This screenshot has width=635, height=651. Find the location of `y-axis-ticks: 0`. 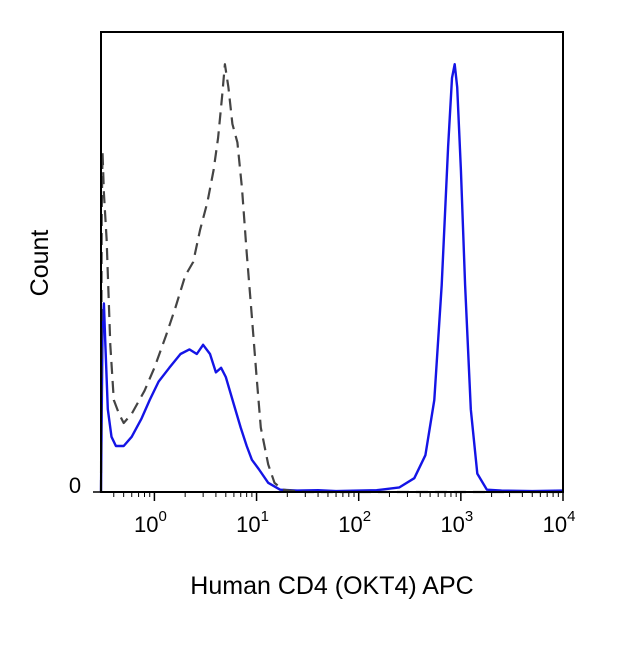

y-axis-ticks: 0 is located at coordinates (85, 485).